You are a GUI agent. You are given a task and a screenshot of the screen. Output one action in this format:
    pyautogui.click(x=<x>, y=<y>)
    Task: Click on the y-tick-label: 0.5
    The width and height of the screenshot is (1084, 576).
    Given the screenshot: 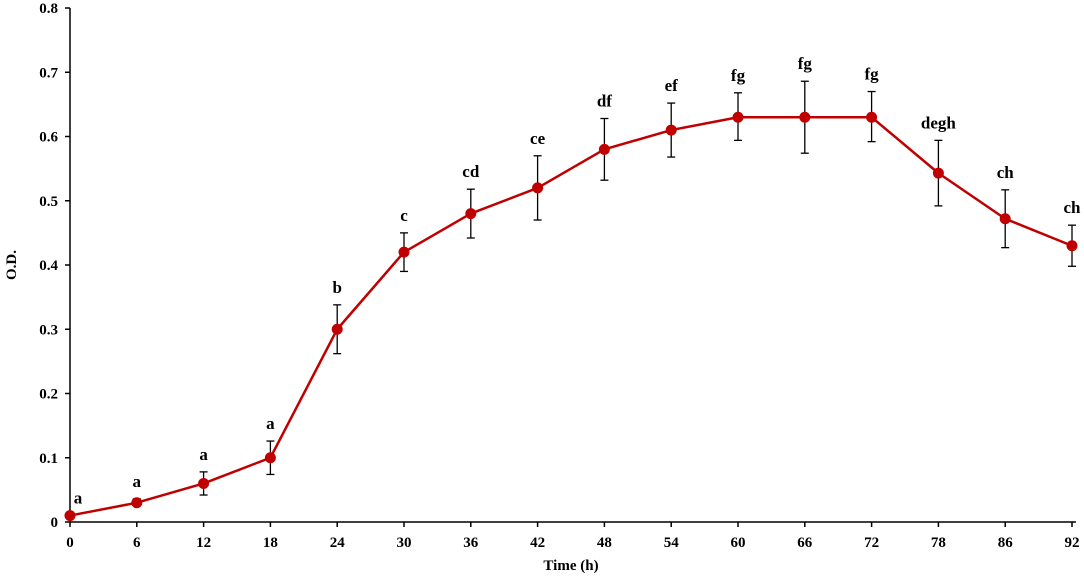 What is the action you would take?
    pyautogui.click(x=48, y=202)
    